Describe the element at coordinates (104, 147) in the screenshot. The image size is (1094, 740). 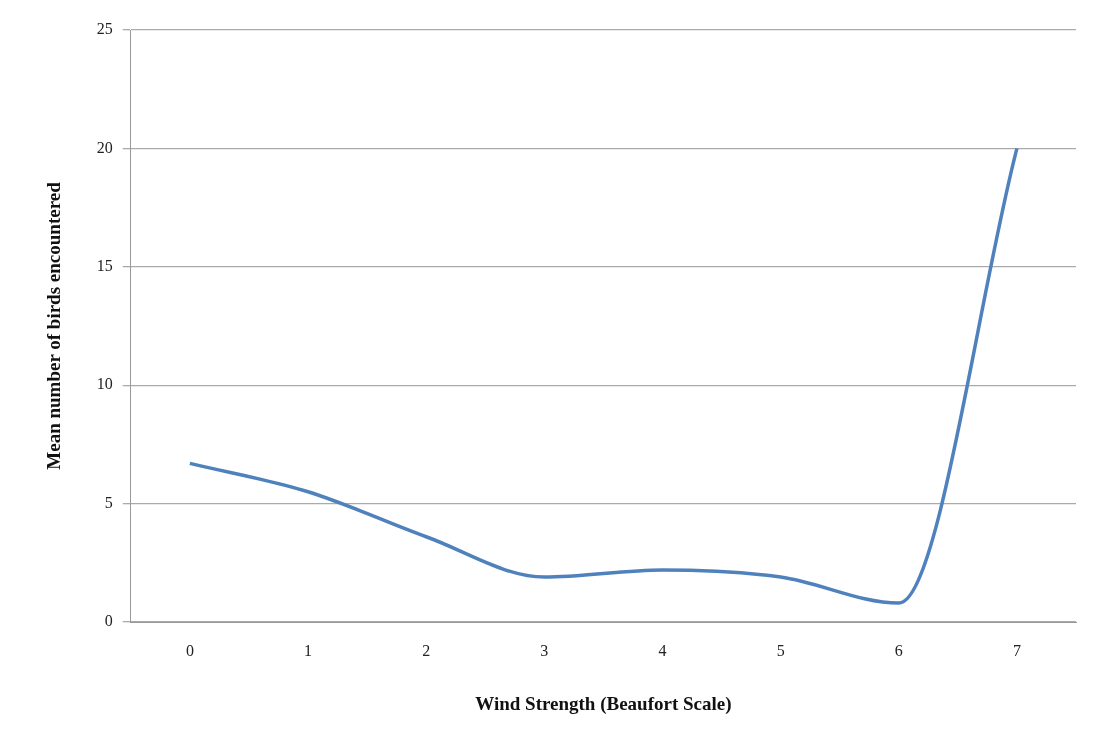
I see `y-tick-label: 20` at that location.